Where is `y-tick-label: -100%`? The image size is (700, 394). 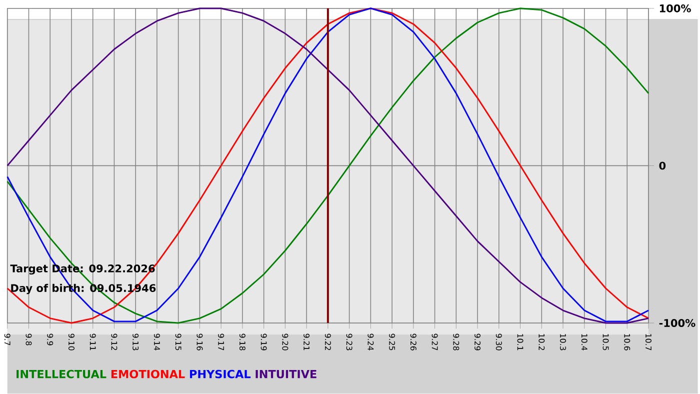
y-tick-label: -100% is located at coordinates (677, 323).